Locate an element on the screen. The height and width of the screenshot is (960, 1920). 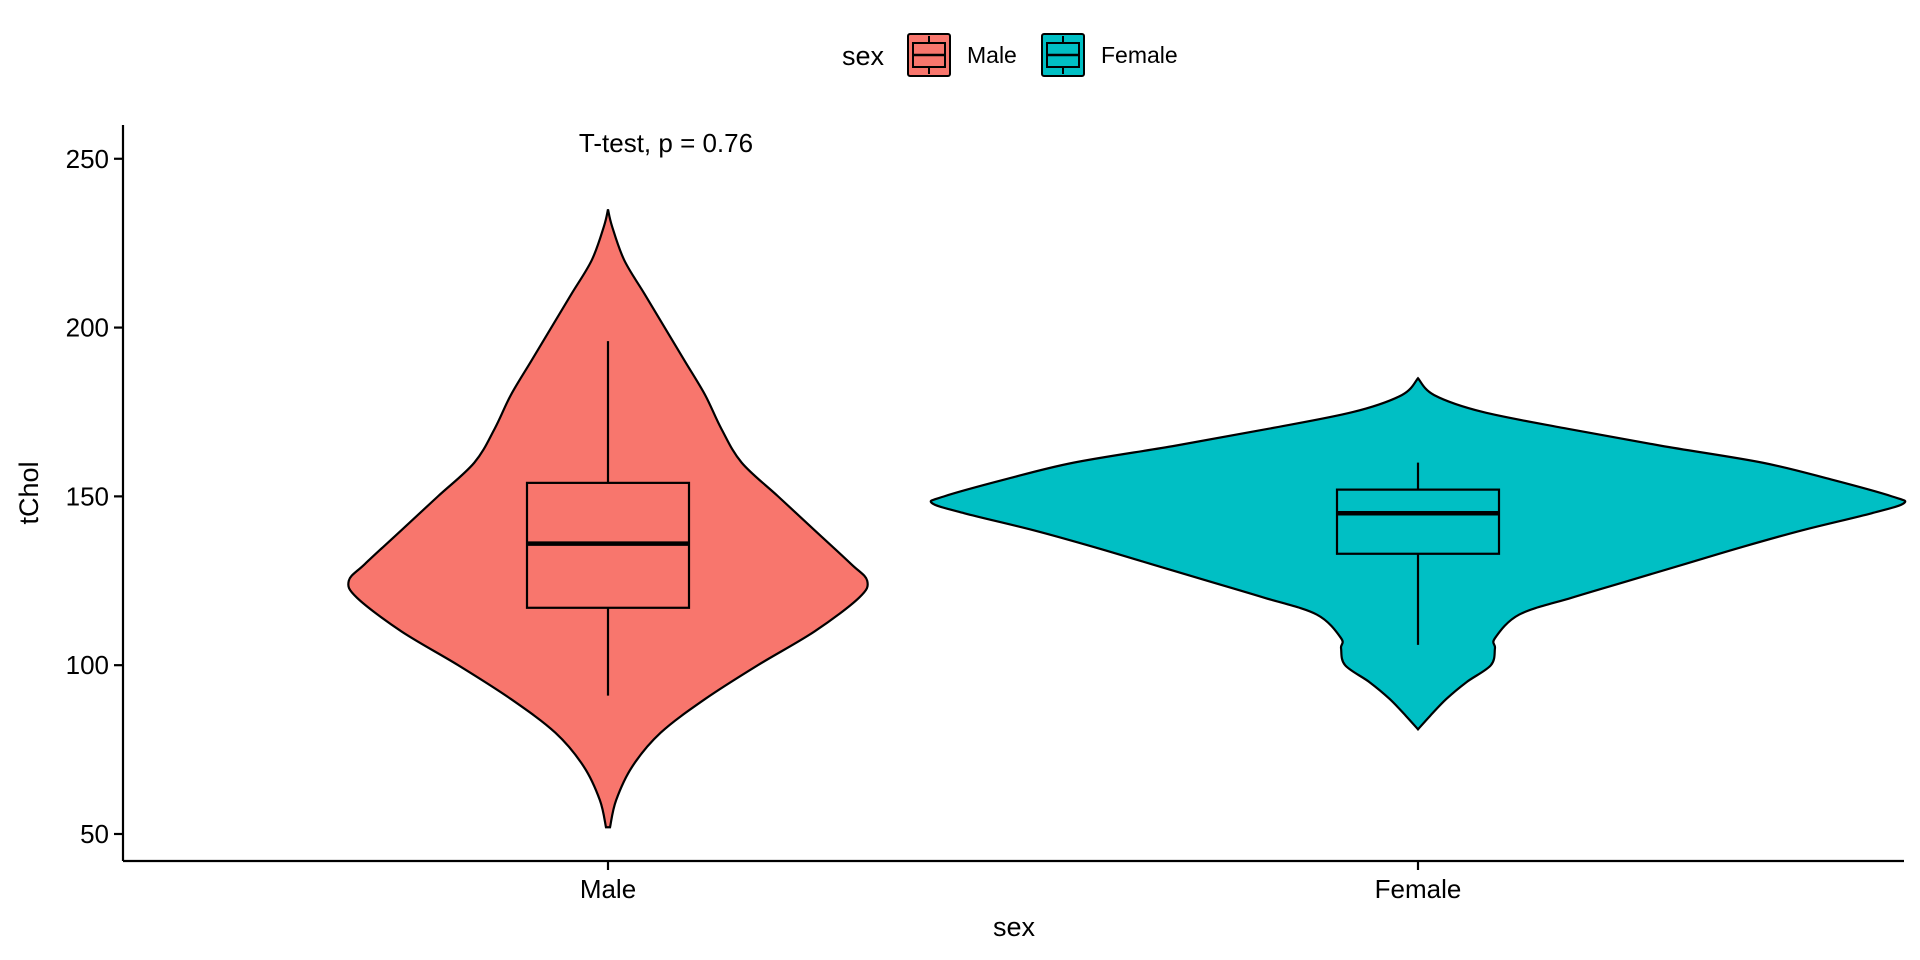
legend-entry-male: Male is located at coordinates (962, 55).